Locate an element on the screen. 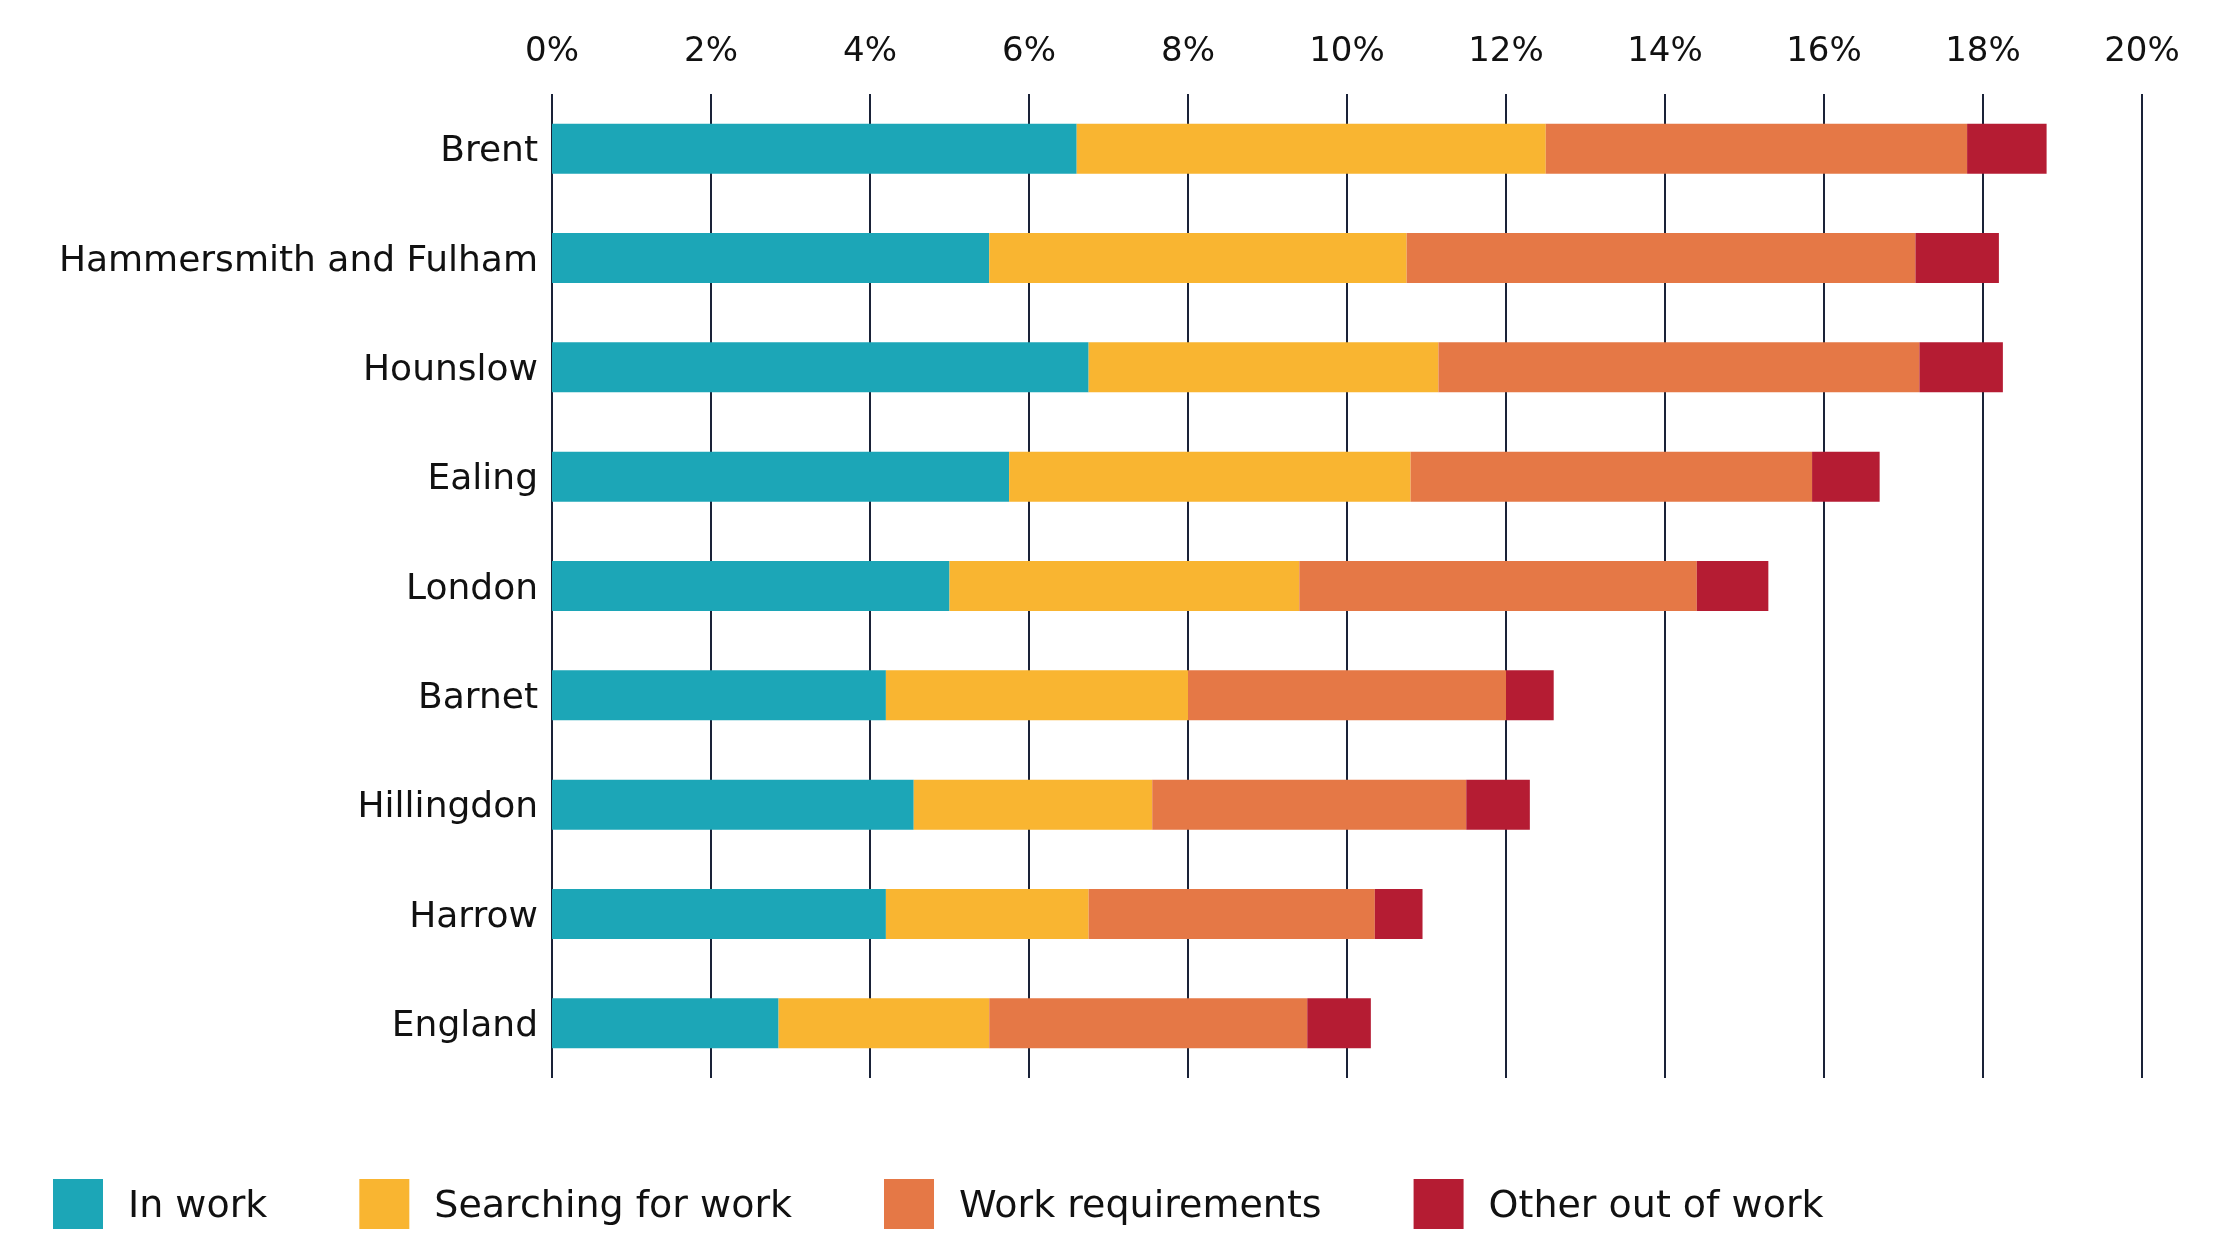 The width and height of the screenshot is (2240, 1250). y-tick-label: Hammersmith and Fulham is located at coordinates (298, 258).